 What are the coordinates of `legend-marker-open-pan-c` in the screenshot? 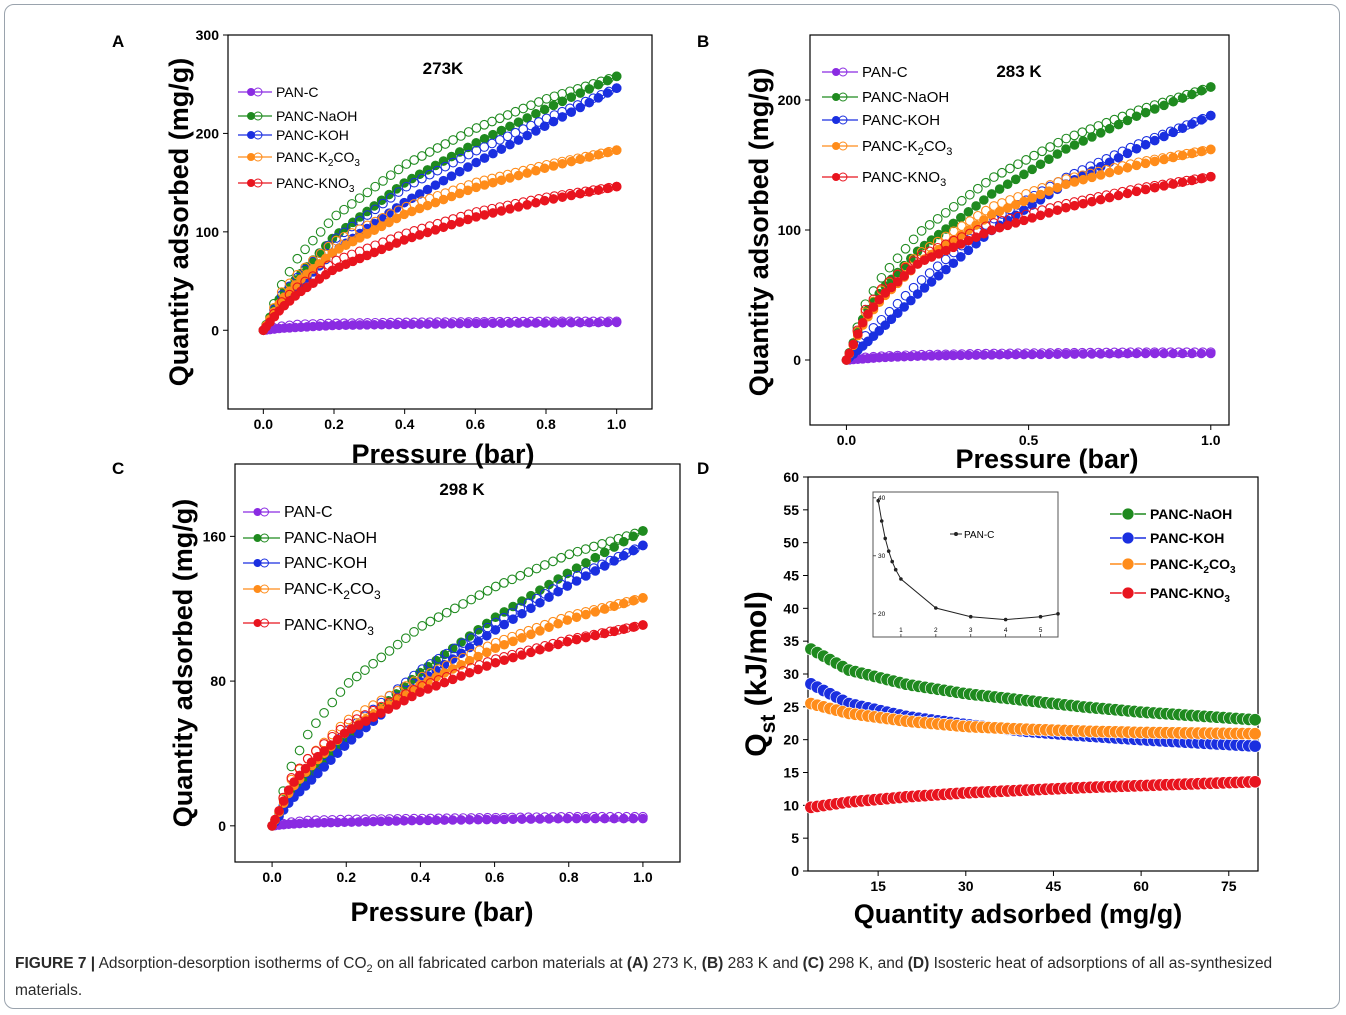 It's located at (264, 512).